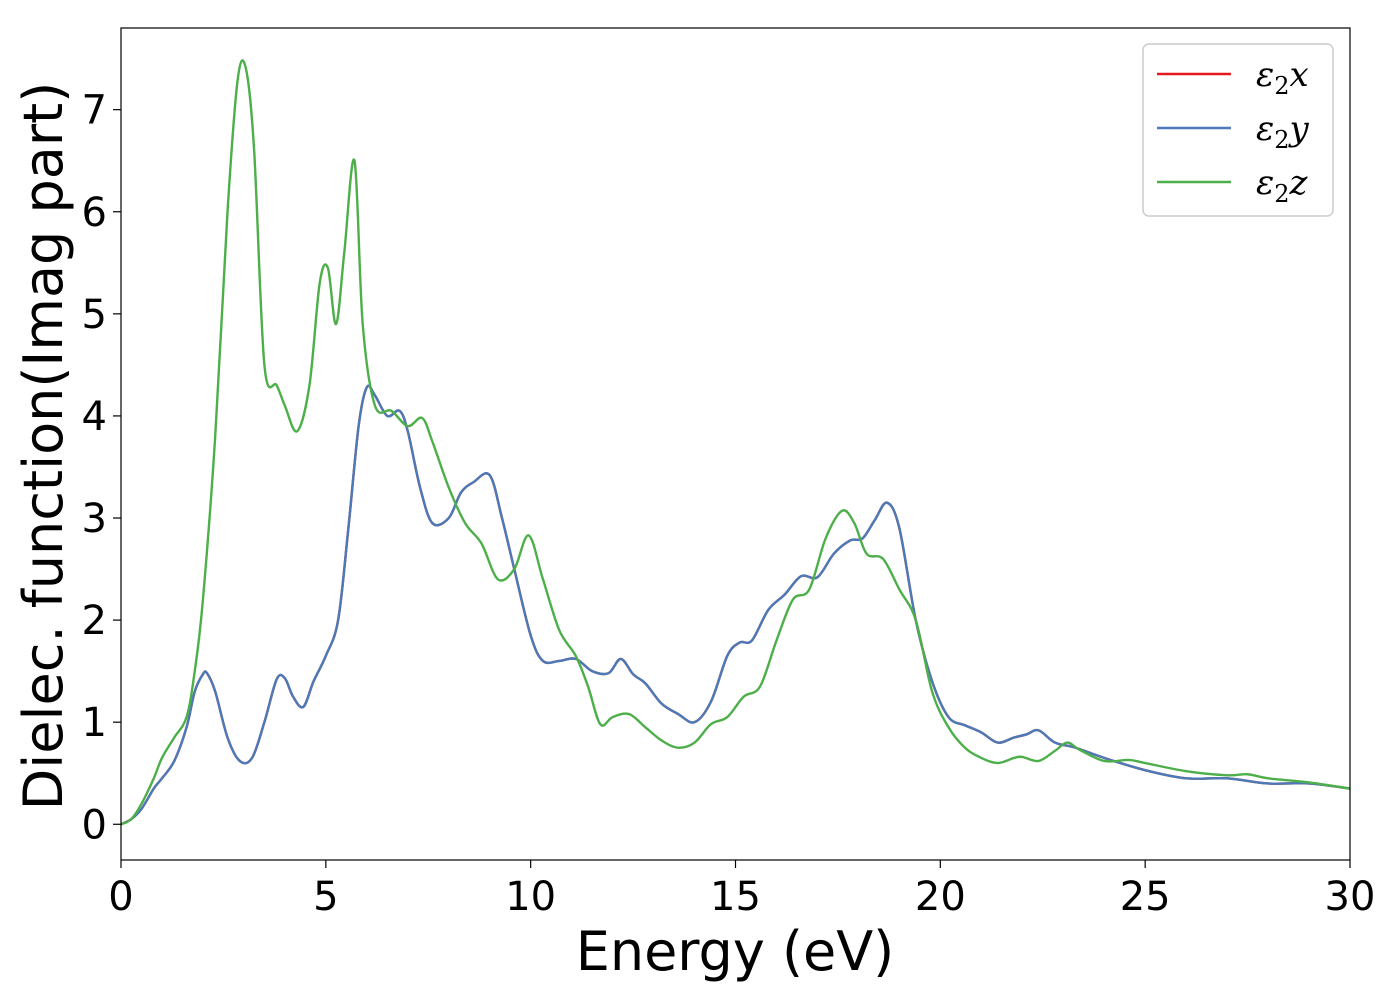 This screenshot has width=1400, height=1000. What do you see at coordinates (94, 417) in the screenshot?
I see `y-tick-label: 4` at bounding box center [94, 417].